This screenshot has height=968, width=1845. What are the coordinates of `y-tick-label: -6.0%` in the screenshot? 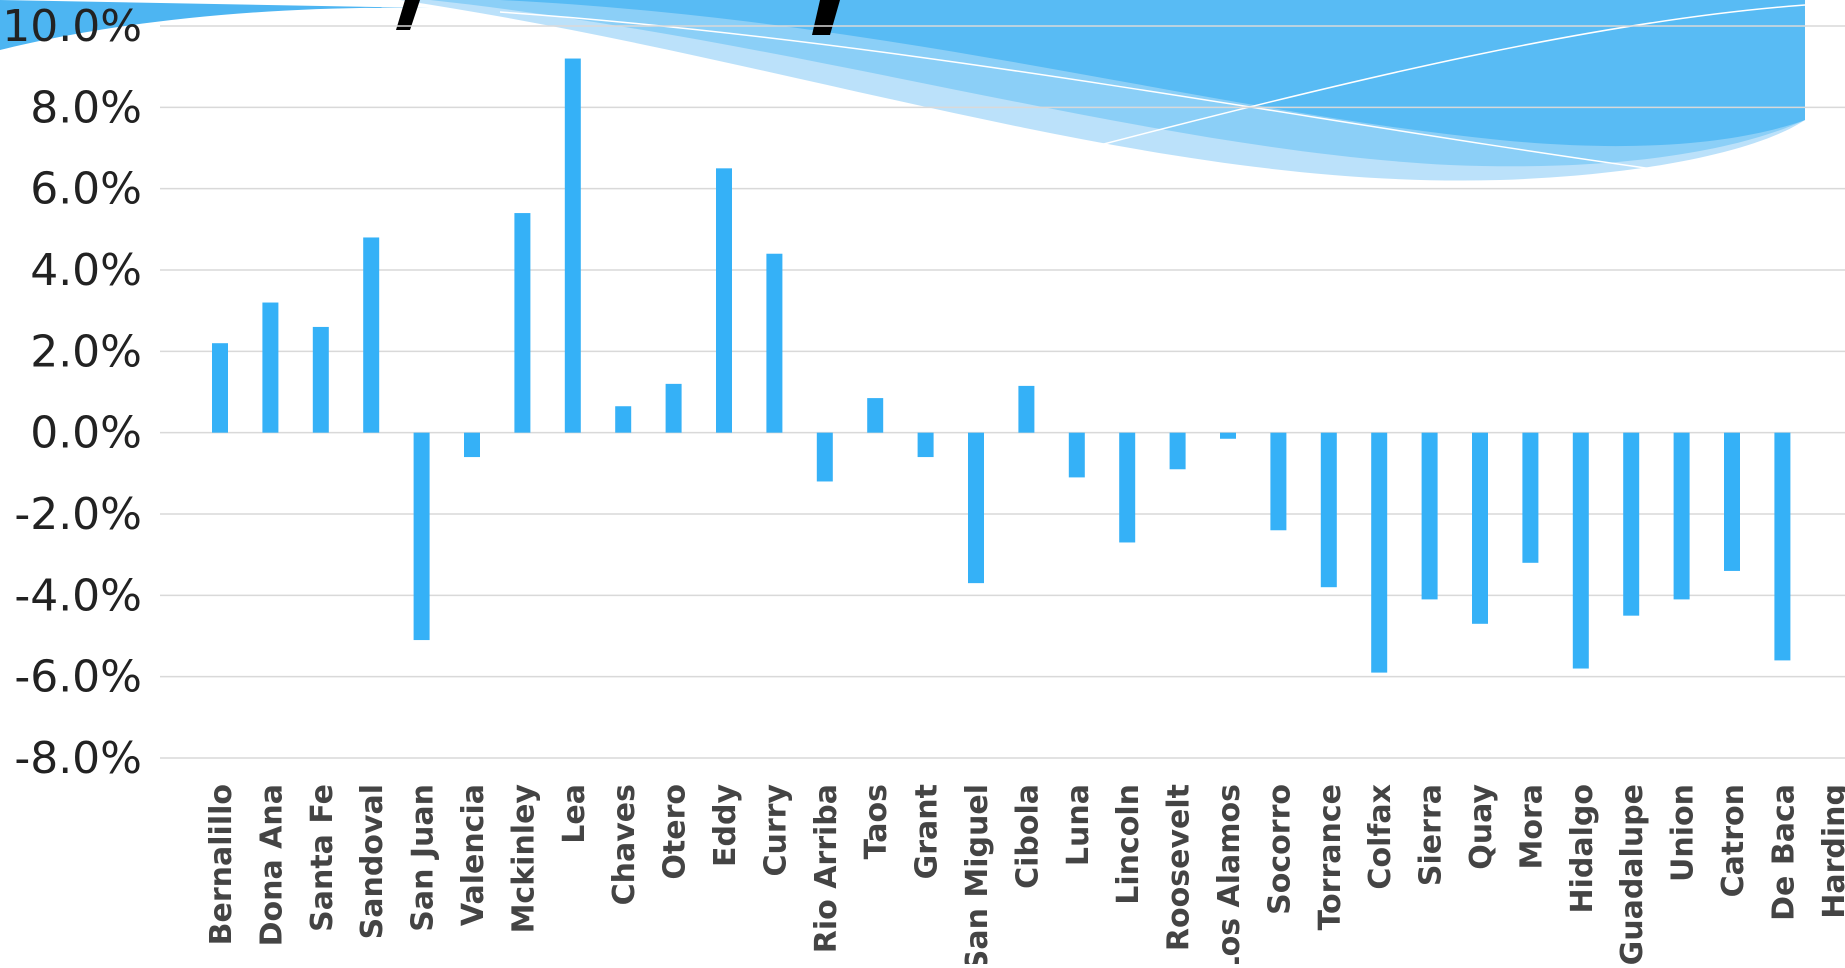 It's located at (78, 677).